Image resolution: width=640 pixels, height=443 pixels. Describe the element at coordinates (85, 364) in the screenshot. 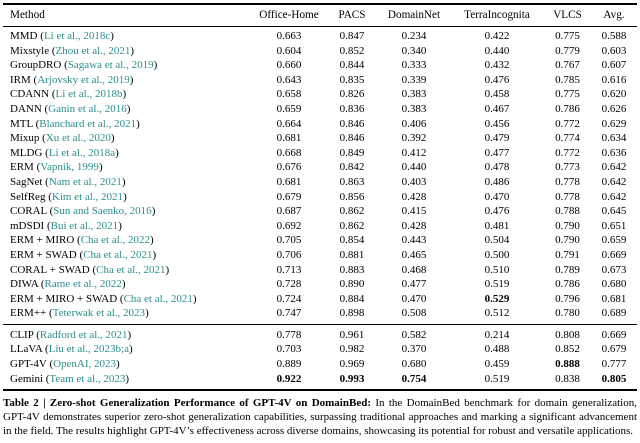

I see `citation-link: OpenAI, 2023` at that location.